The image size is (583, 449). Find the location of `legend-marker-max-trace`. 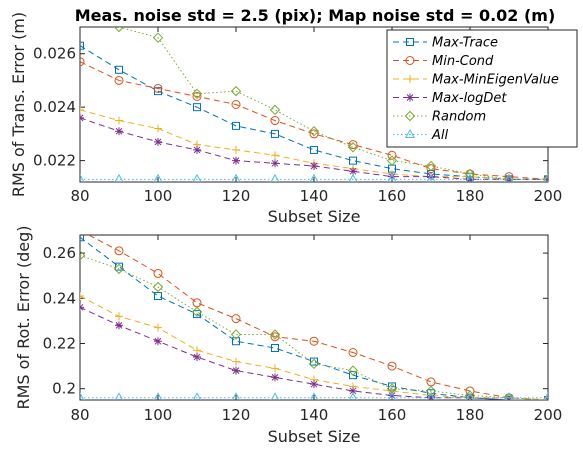

legend-marker-max-trace is located at coordinates (410, 42).